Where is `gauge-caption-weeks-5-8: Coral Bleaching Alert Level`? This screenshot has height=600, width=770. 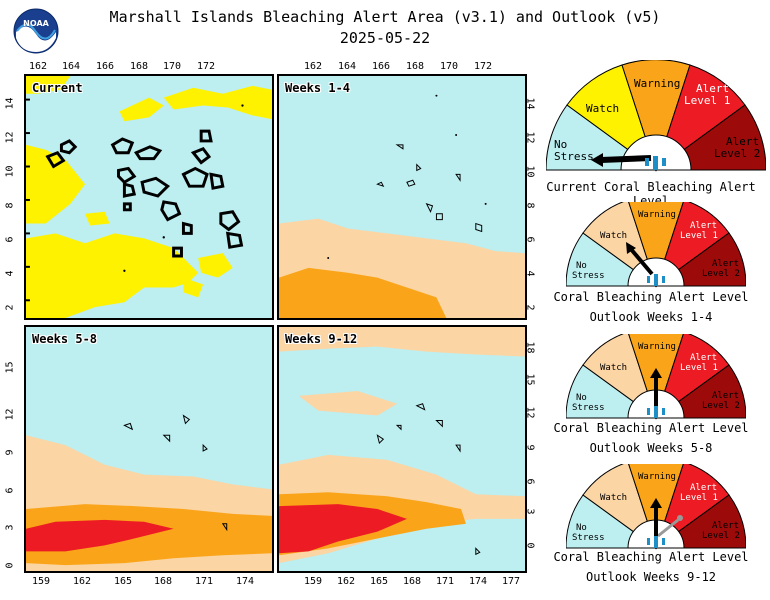
gauge-caption-weeks-5-8: Coral Bleaching Alert Level is located at coordinates (651, 428).